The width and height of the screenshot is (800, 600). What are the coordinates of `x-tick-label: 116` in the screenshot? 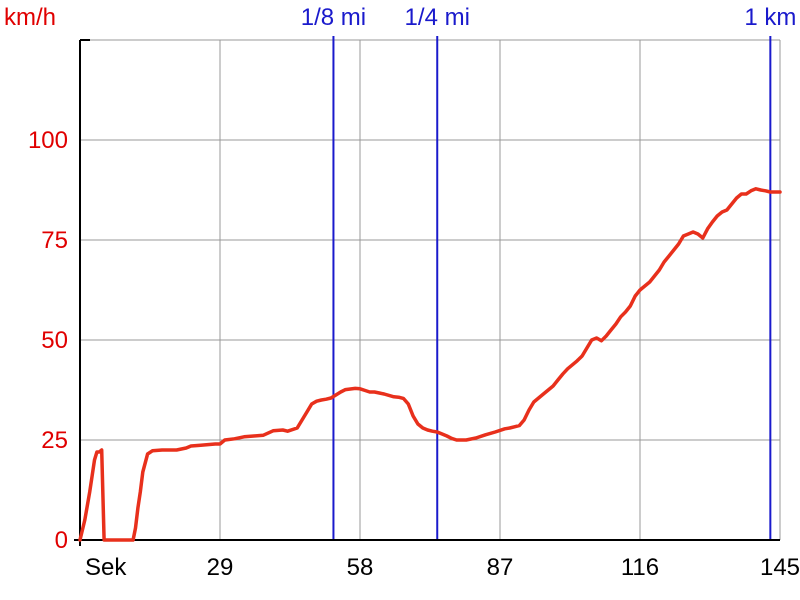 It's located at (640, 567).